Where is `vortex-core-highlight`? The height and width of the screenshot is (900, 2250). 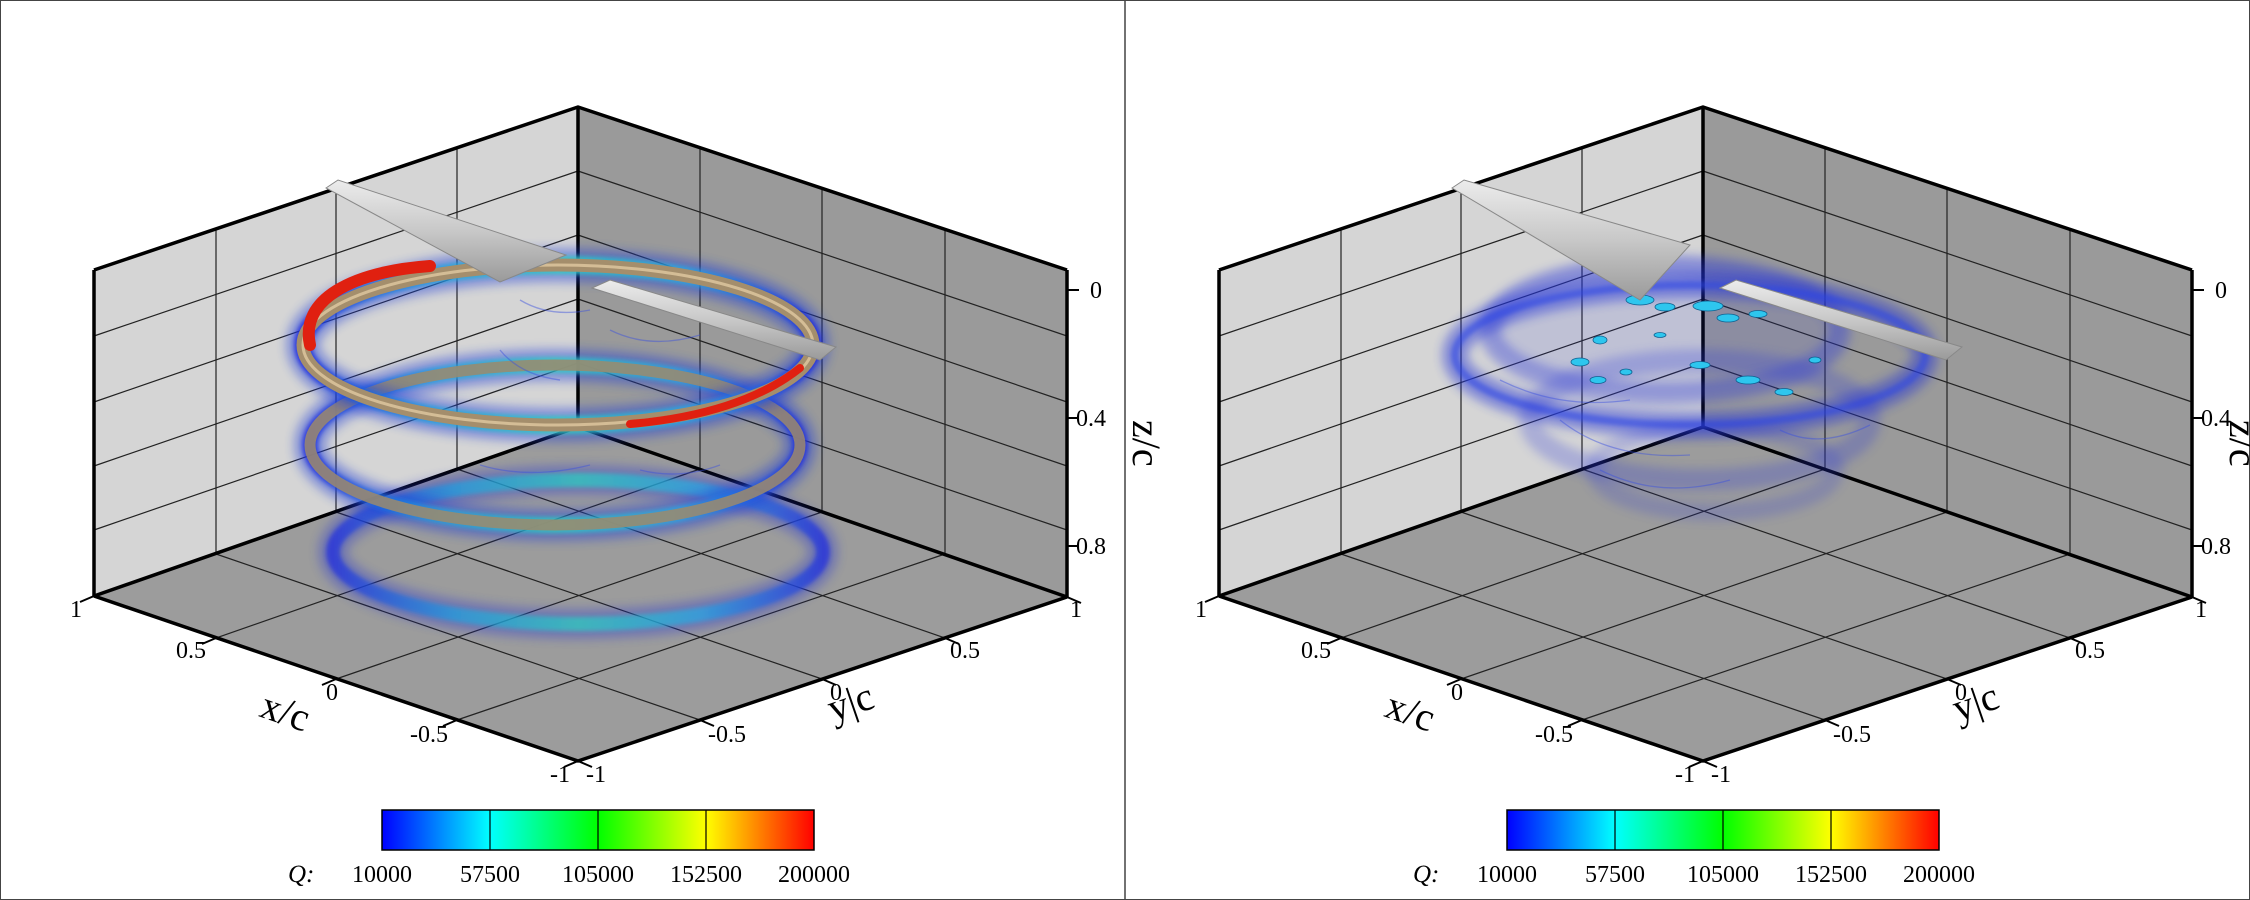 vortex-core-highlight is located at coordinates (369, 305).